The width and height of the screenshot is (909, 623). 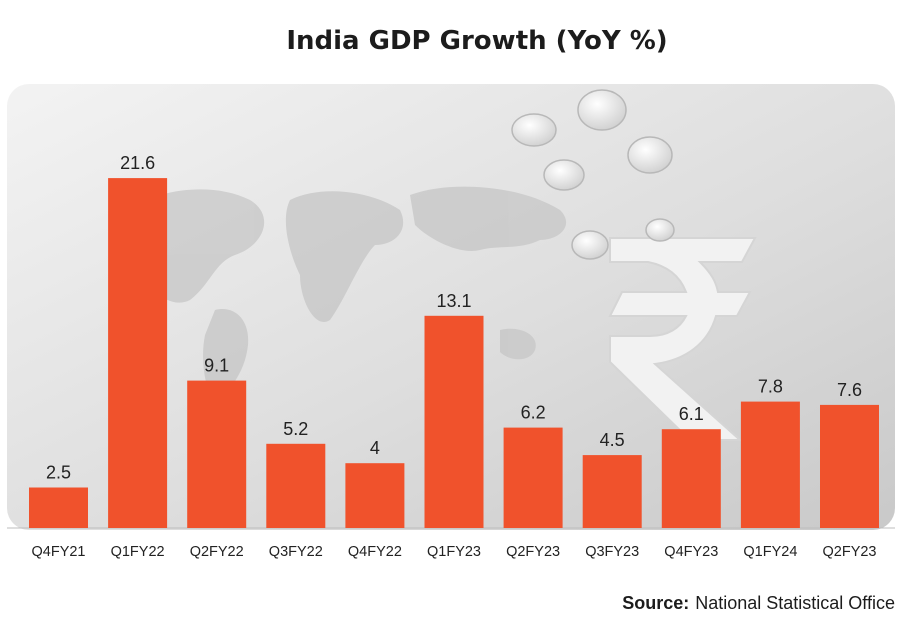 I want to click on source-note: Source: National Statistical Office, so click(x=758, y=603).